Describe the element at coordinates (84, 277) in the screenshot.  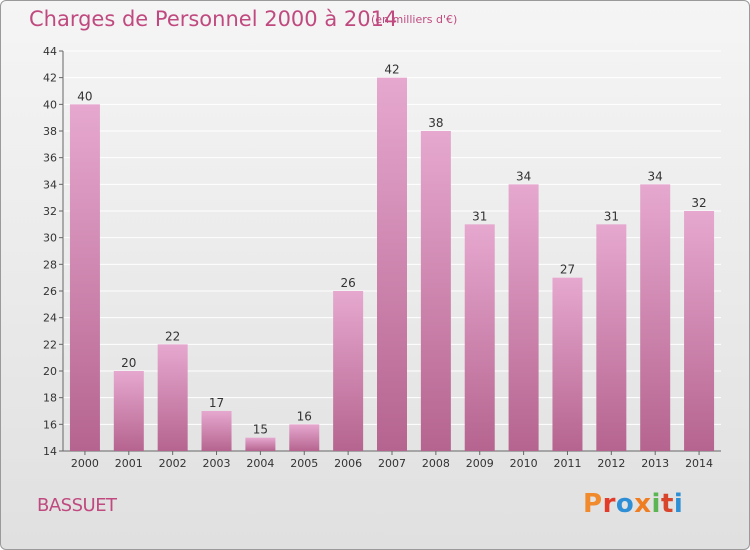
I see `bar-2000` at that location.